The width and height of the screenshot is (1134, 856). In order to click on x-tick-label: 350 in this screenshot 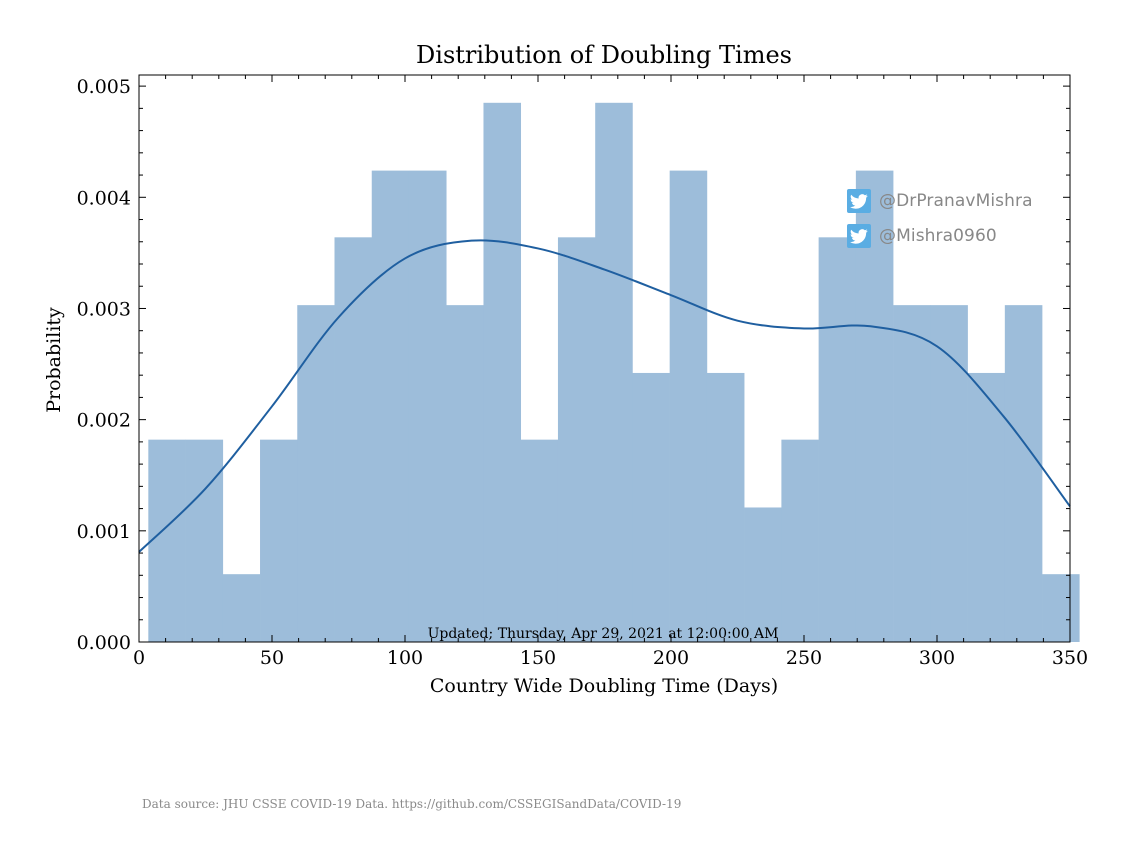, I will do `click(1070, 658)`.